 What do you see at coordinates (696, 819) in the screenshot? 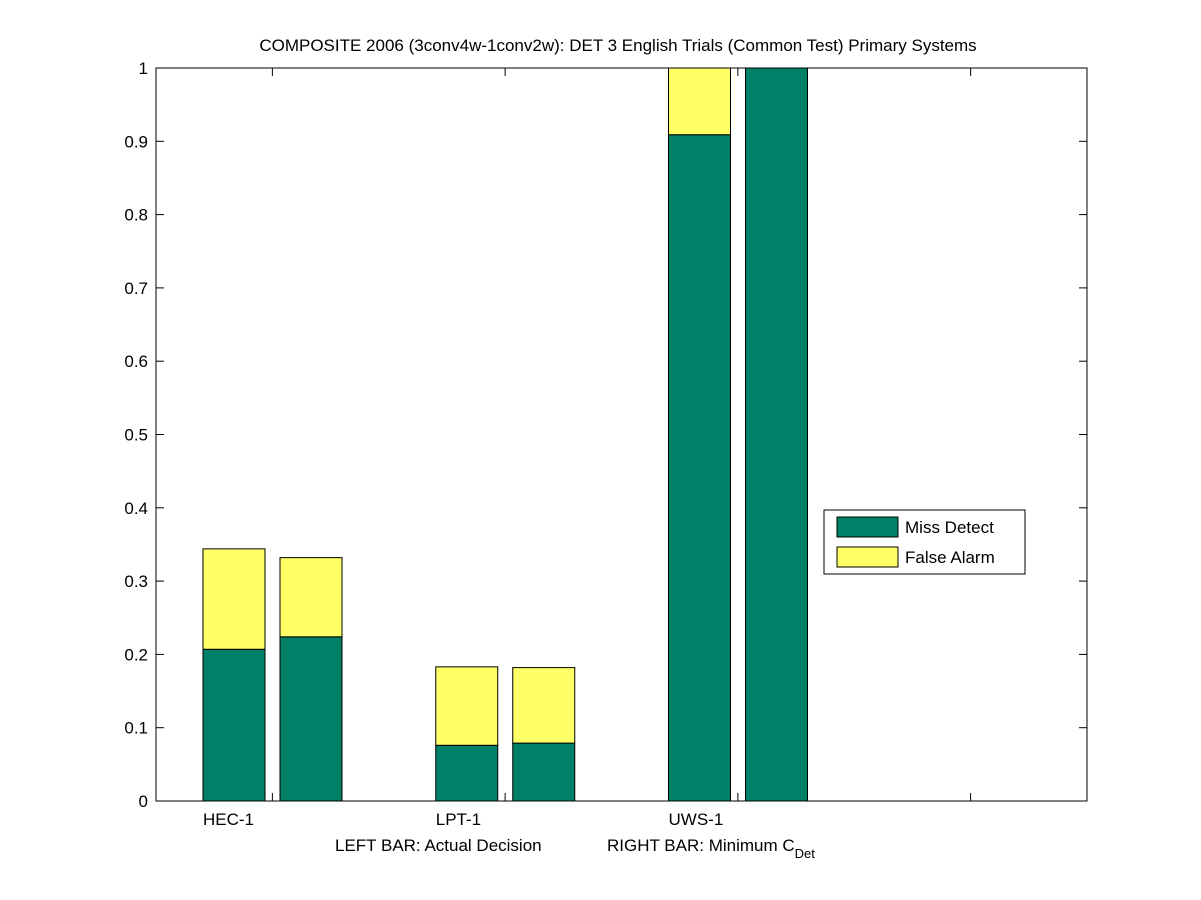
I see `x-tick-label: UWS-1` at bounding box center [696, 819].